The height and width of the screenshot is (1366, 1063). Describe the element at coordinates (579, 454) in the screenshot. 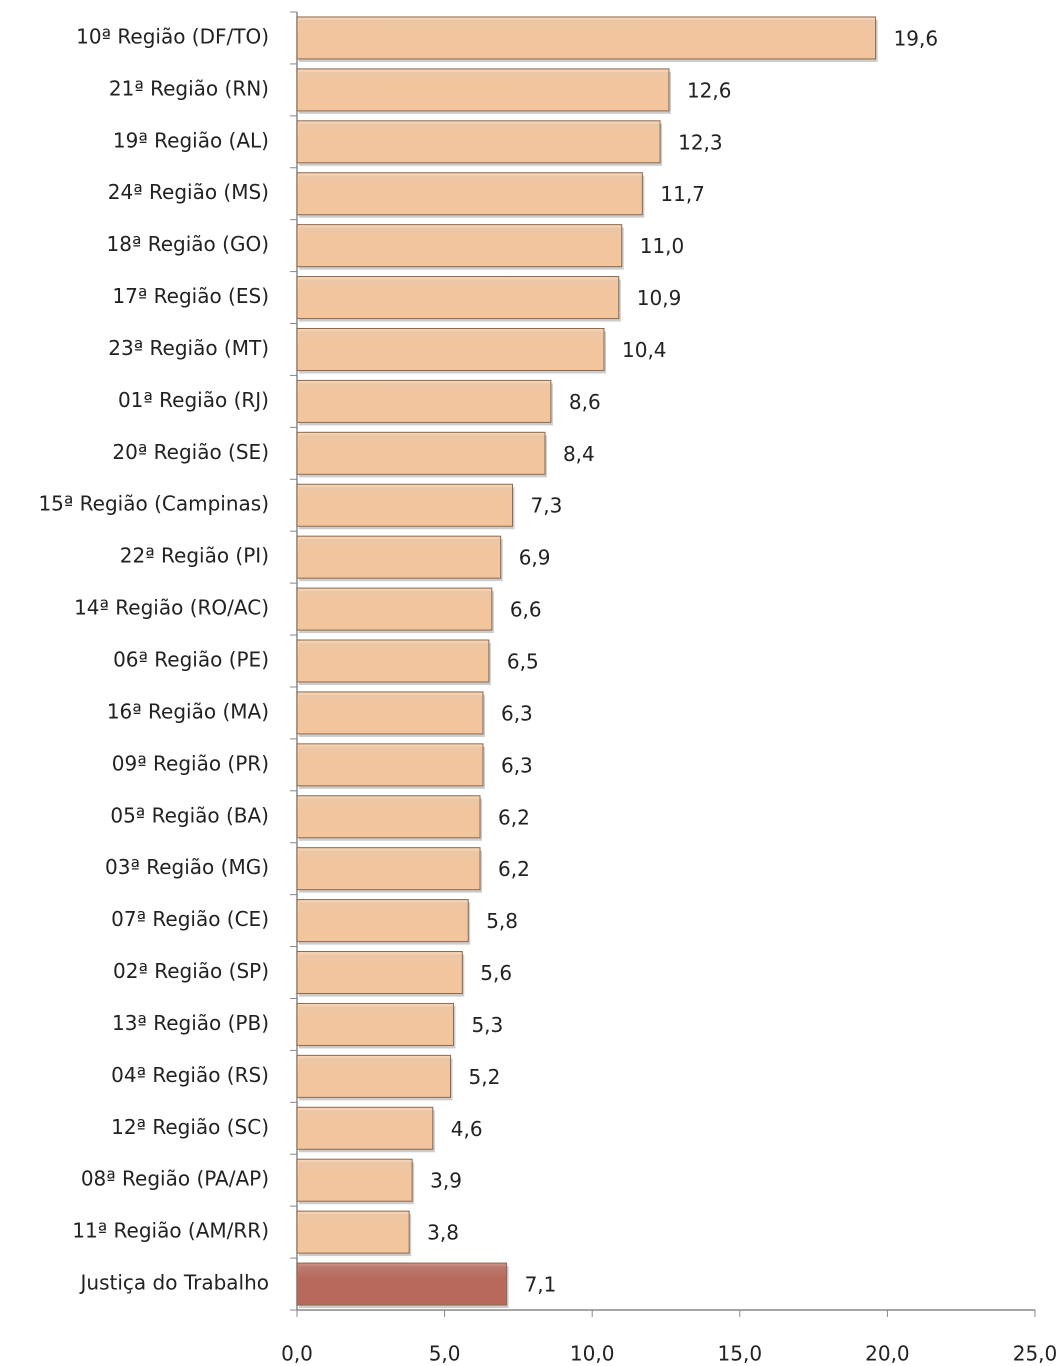

I see `value-label: 8,4` at that location.